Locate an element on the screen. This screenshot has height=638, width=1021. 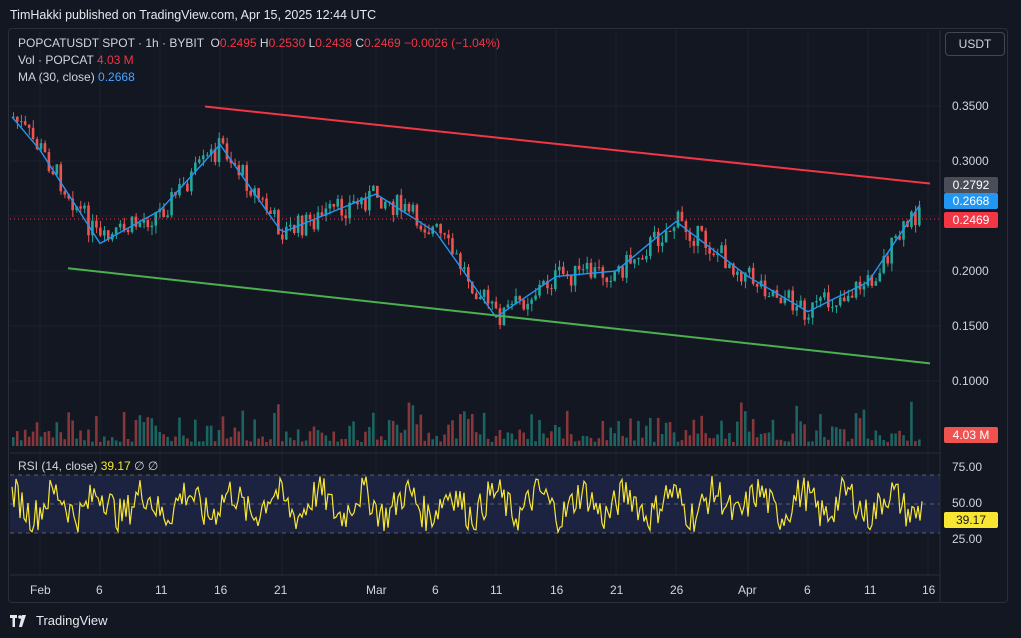
settings-icon: ∅ is located at coordinates (153, 466).